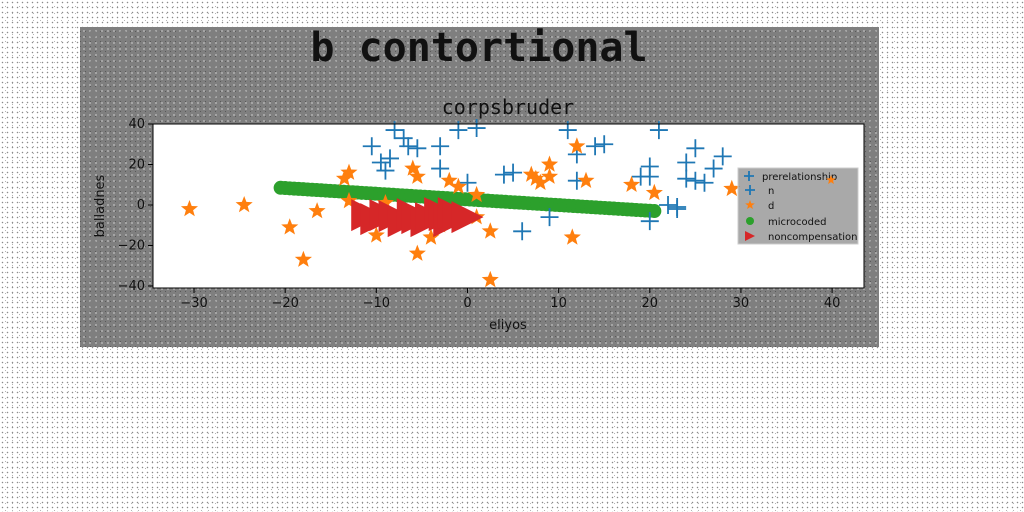  I want to click on y-tick-label: 40, so click(136, 124).